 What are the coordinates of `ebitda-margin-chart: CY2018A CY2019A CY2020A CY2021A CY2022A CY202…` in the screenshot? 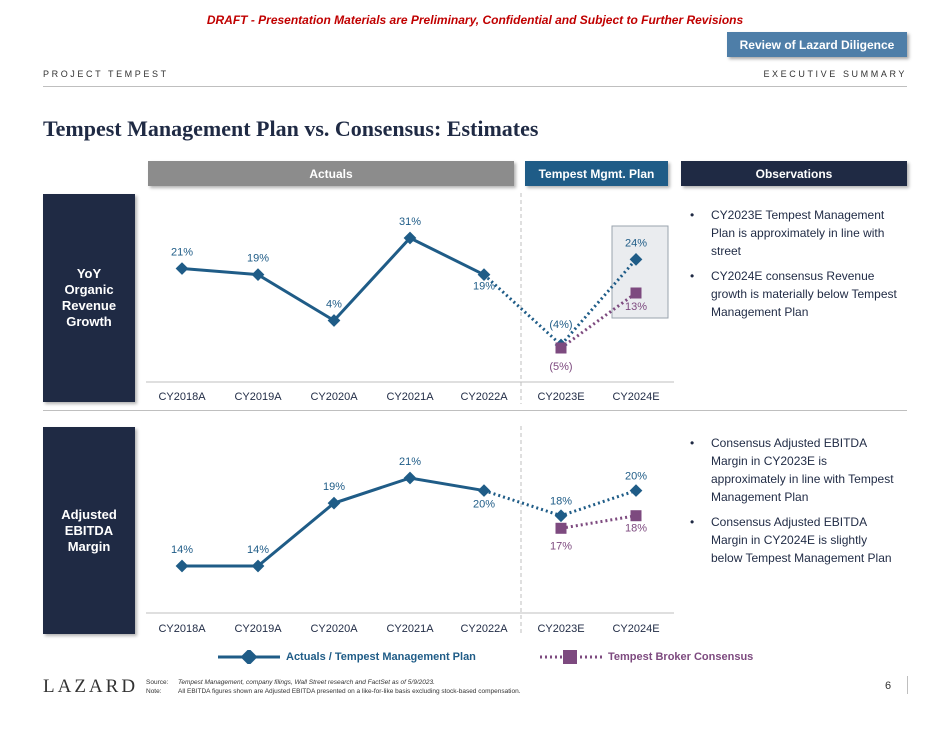 It's located at (410, 545).